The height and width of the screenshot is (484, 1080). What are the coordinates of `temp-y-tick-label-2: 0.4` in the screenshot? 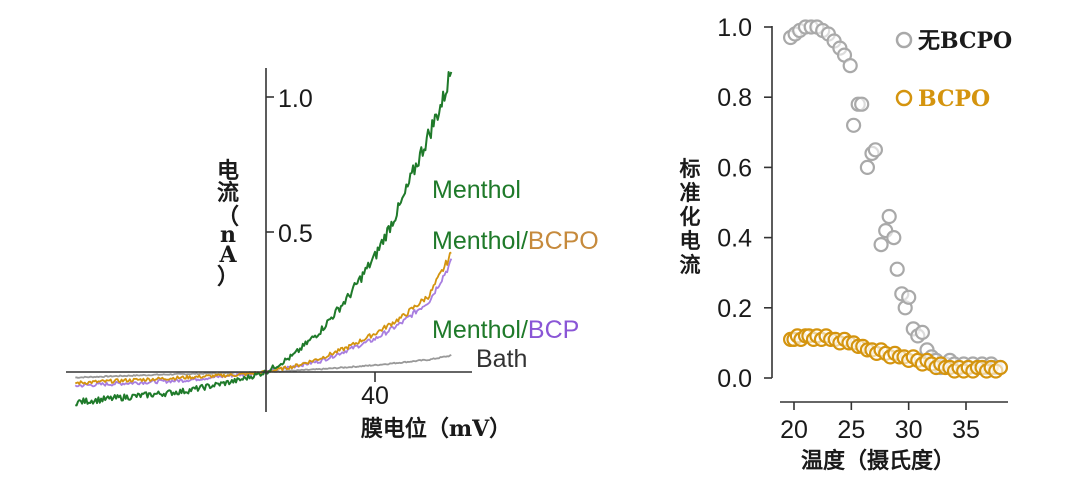 It's located at (734, 239).